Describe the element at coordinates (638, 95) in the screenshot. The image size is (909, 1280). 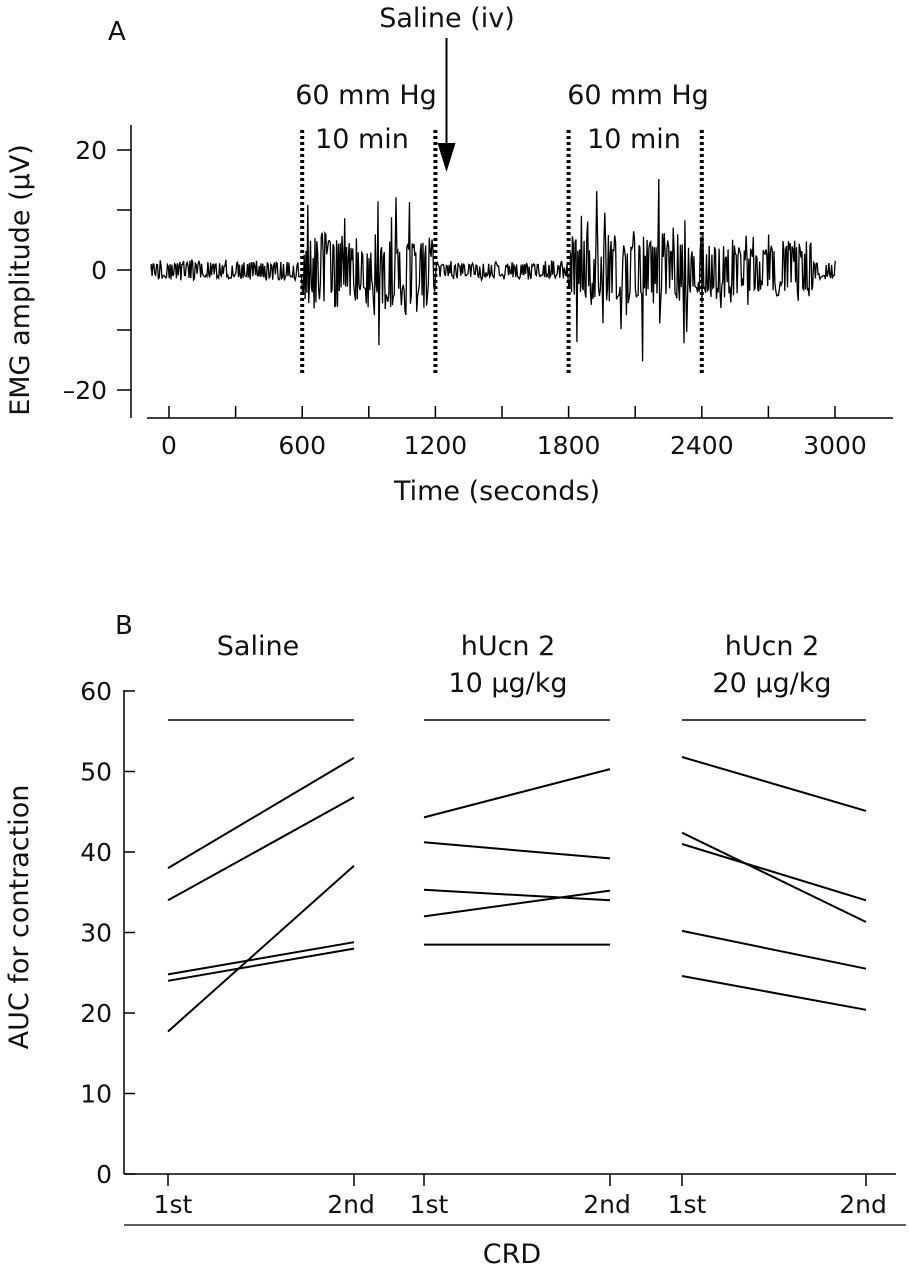
I see `annotation-pressure-2: 60 mm Hg` at that location.